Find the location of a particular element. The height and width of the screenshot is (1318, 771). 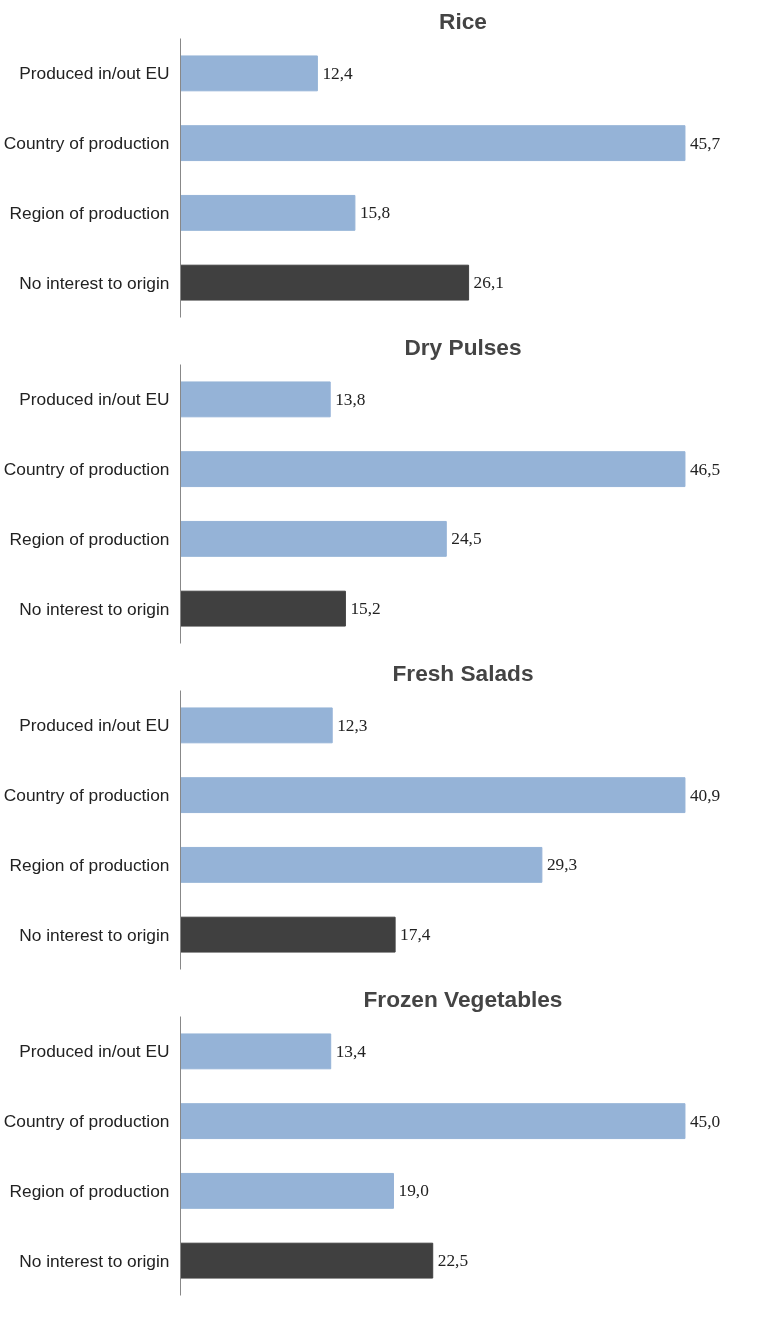

data-label: 26,1 is located at coordinates (488, 283).